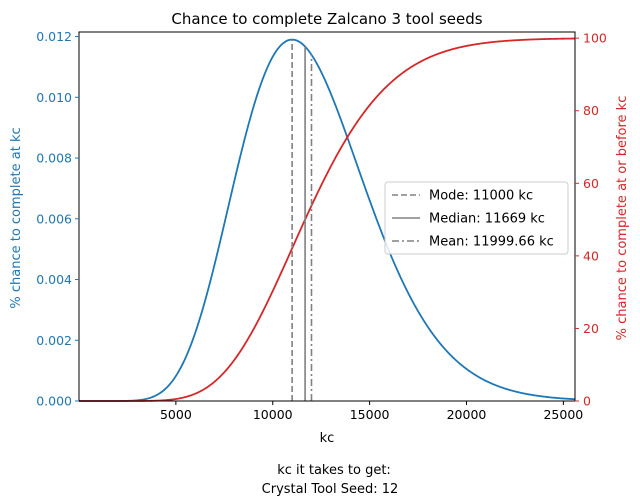 This screenshot has width=640, height=503. What do you see at coordinates (54, 218) in the screenshot?
I see `y-left-tick-label: 0.006` at bounding box center [54, 218].